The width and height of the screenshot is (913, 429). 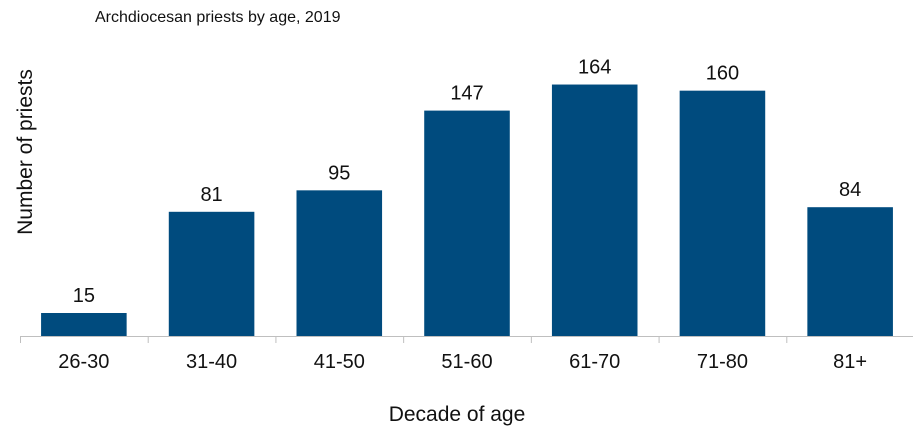 I want to click on x-tick-label: 61-70, so click(x=594, y=362).